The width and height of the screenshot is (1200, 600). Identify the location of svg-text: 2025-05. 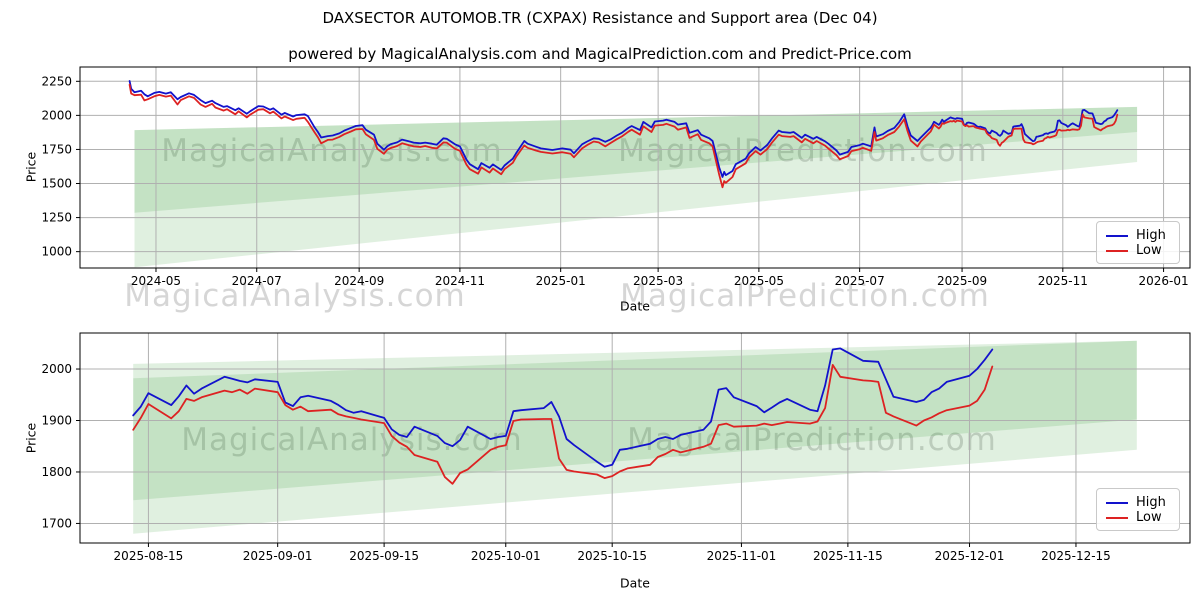
(759, 281).